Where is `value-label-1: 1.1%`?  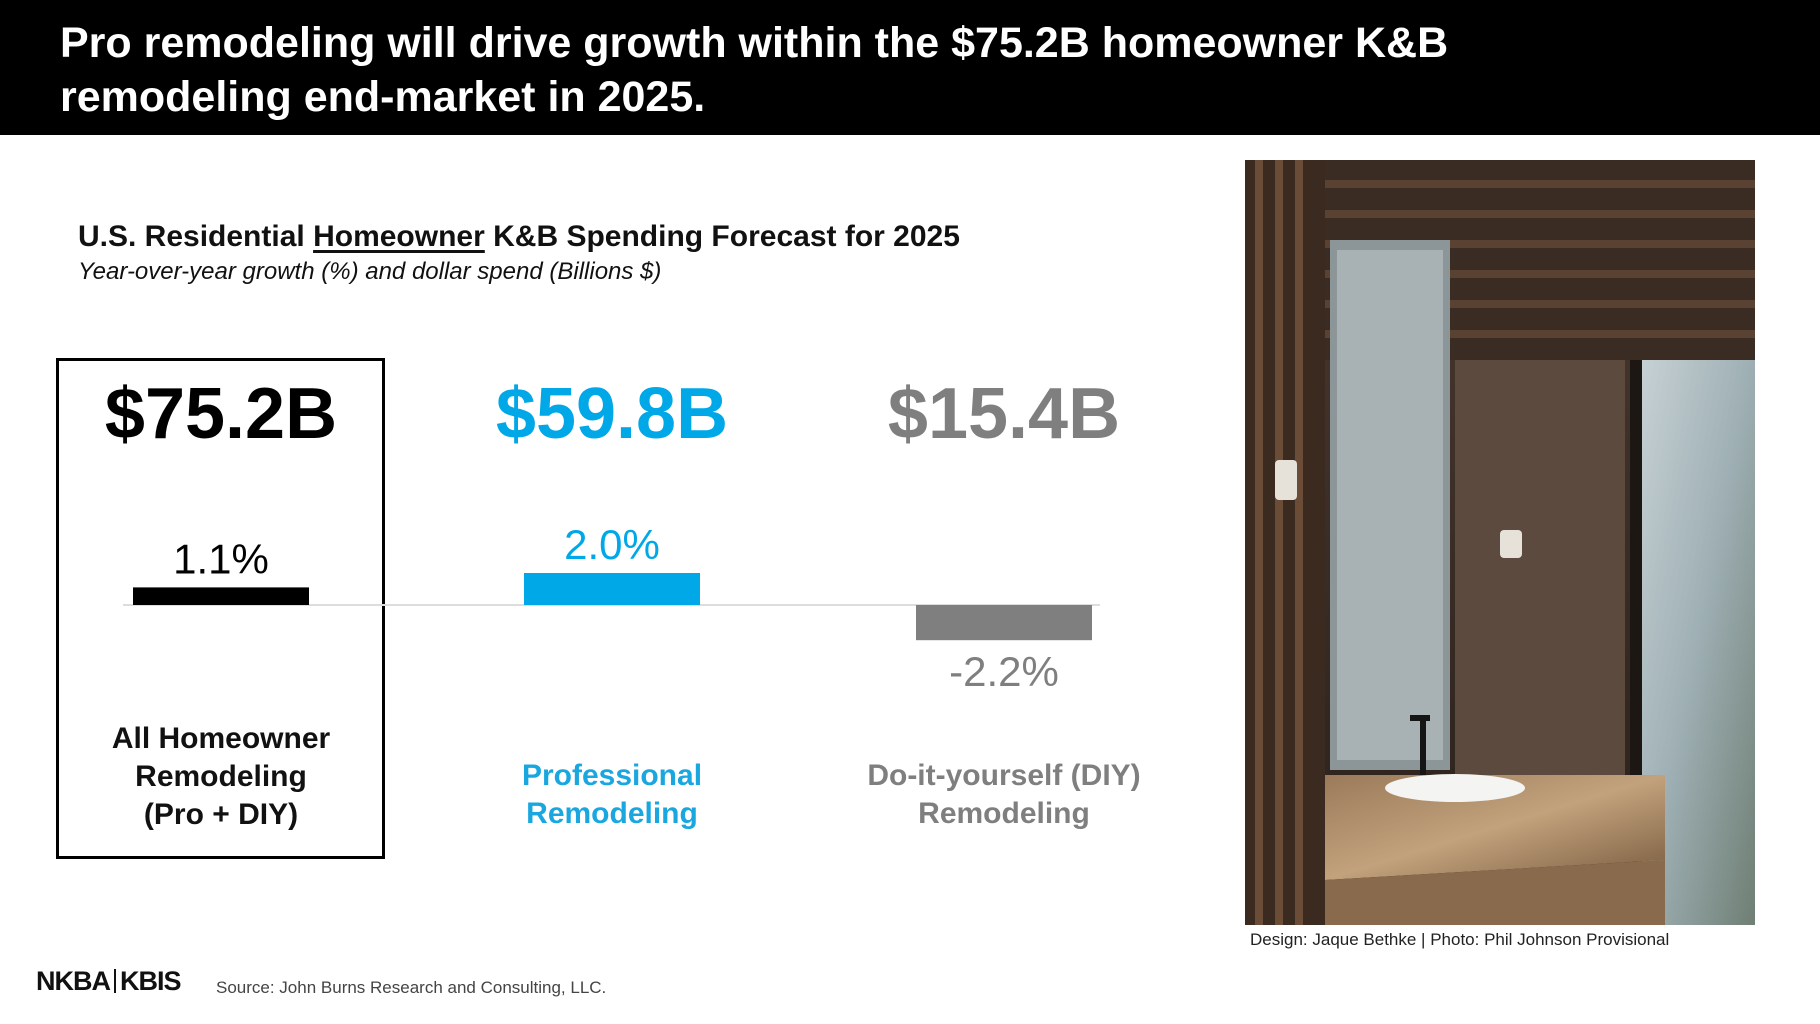
value-label-1: 1.1% is located at coordinates (221, 558).